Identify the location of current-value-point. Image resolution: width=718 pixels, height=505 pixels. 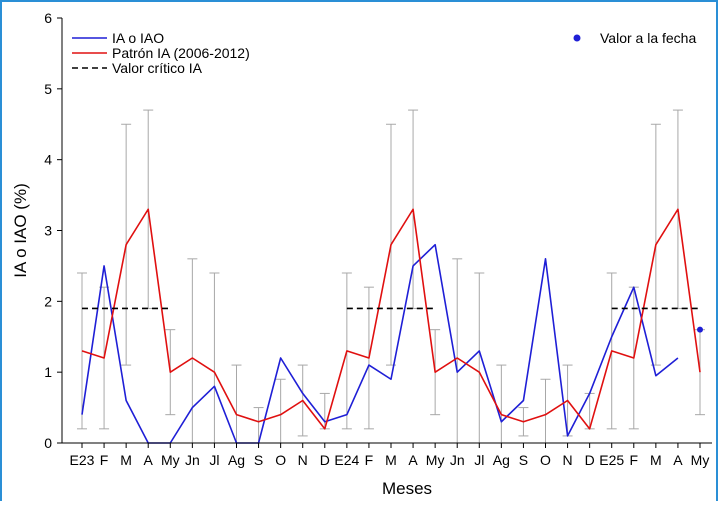
(700, 329).